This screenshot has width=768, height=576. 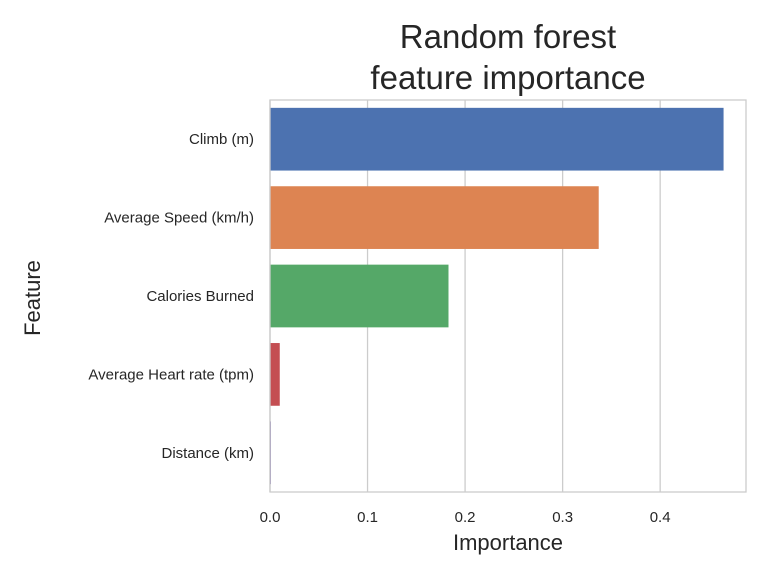 What do you see at coordinates (508, 542) in the screenshot?
I see `x-axis-label: Importance` at bounding box center [508, 542].